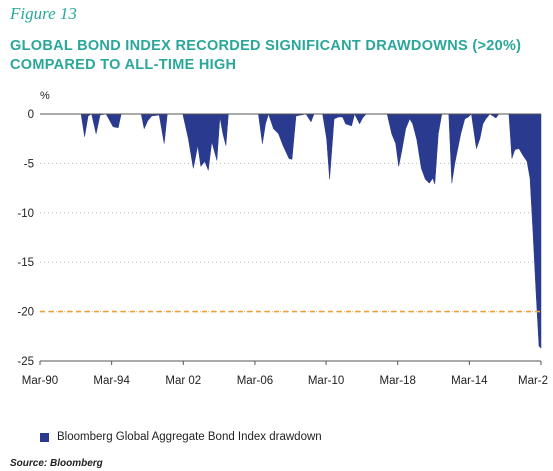 This screenshot has height=471, width=553. Describe the element at coordinates (397, 381) in the screenshot. I see `x-tick-label: Mar-18` at that location.